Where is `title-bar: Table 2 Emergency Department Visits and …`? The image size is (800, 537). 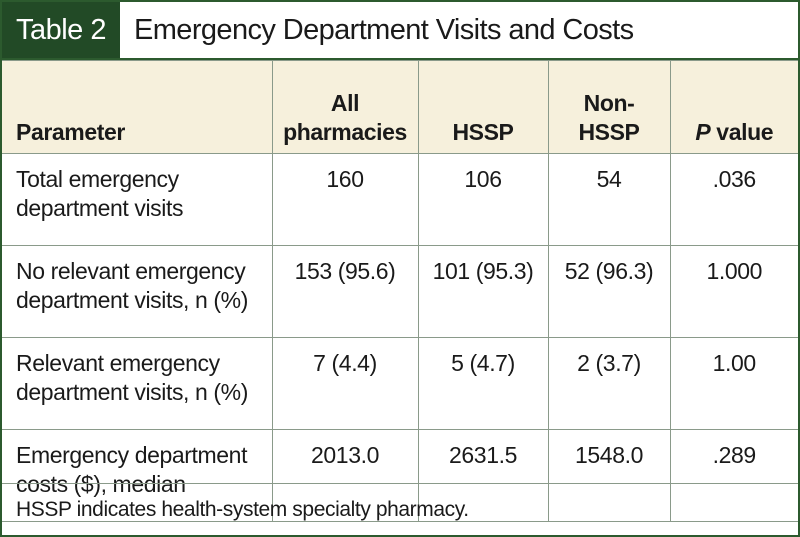
title-bar: Table 2 Emergency Department Visits and … is located at coordinates (400, 31).